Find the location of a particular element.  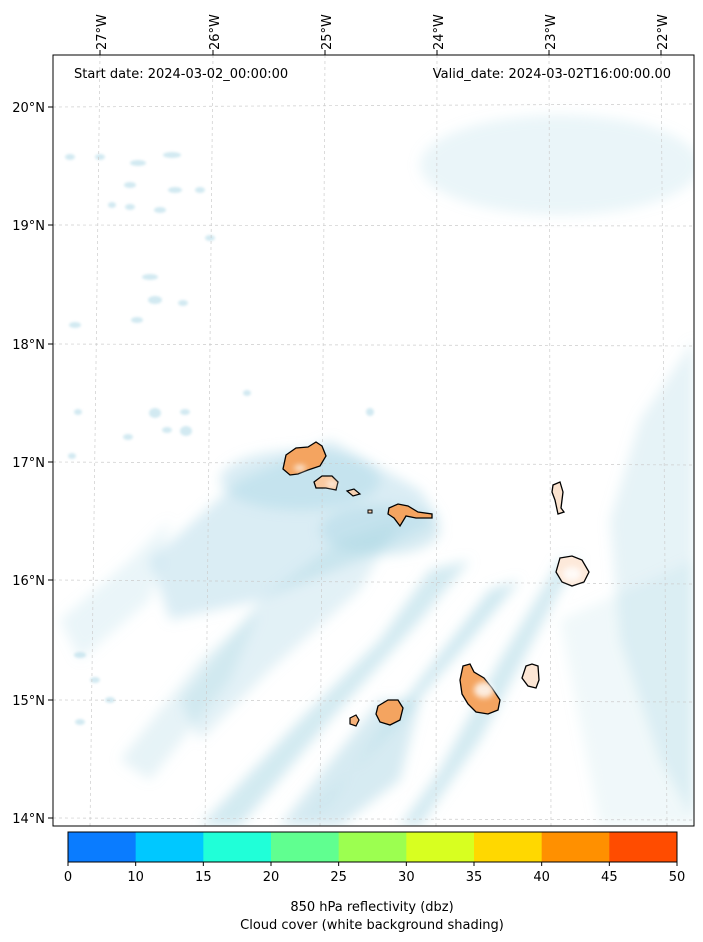

lat-label-20n: 20°N is located at coordinates (28, 108).